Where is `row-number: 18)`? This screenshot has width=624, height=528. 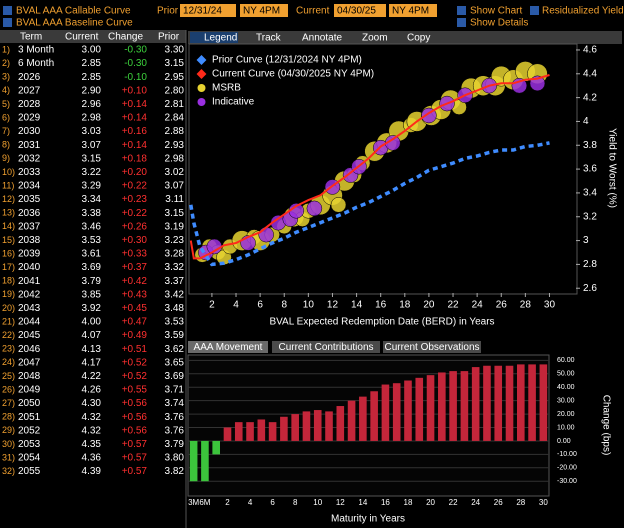
row-number: 18) is located at coordinates (8, 281).